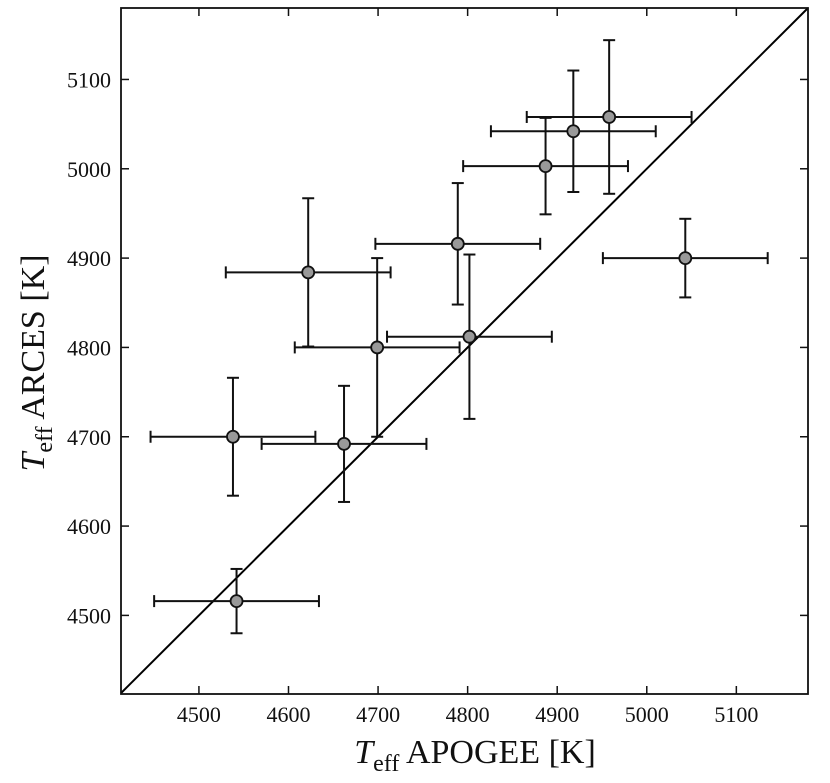 Image resolution: width=830 pixels, height=783 pixels. I want to click on y-tick-label-4600: 4600, so click(89, 526).